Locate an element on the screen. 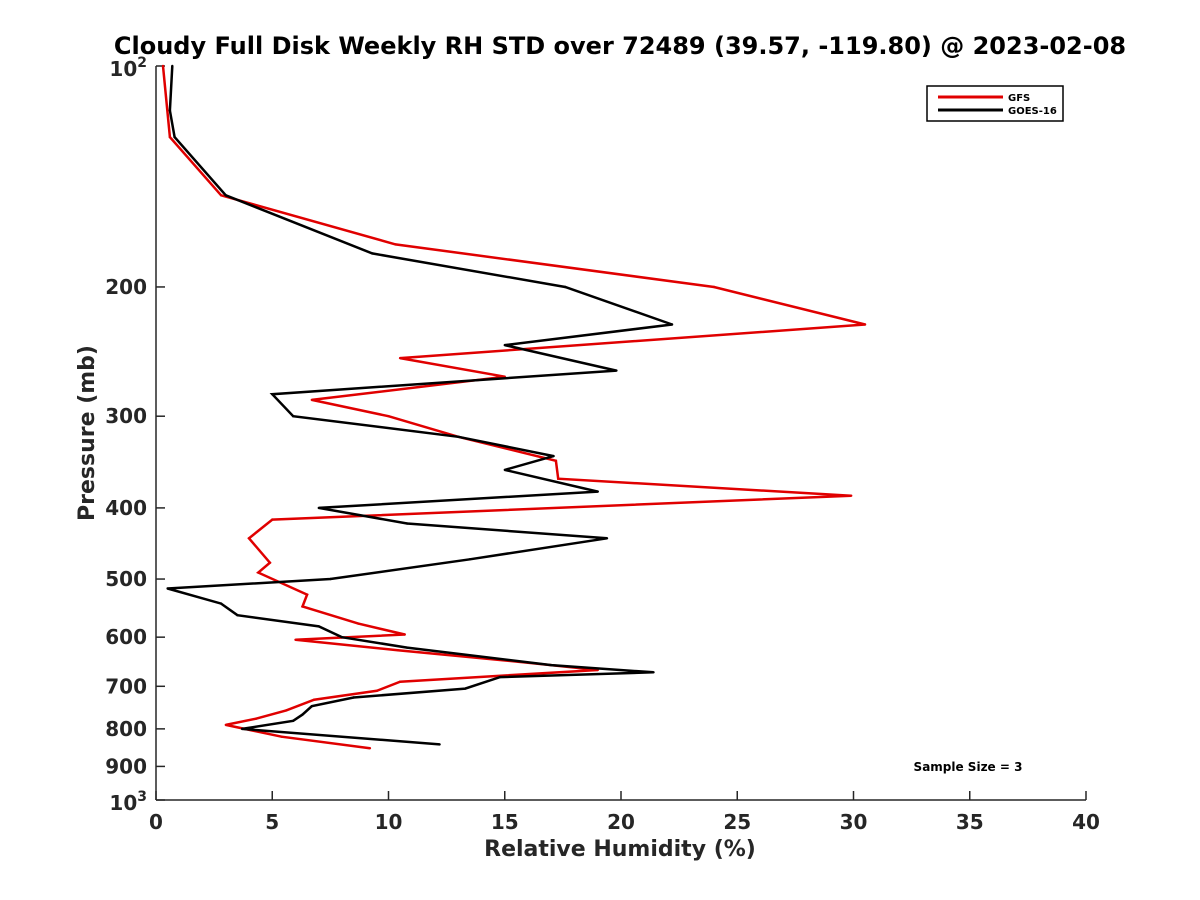  legend-label-gfs: GFS is located at coordinates (1019, 98).